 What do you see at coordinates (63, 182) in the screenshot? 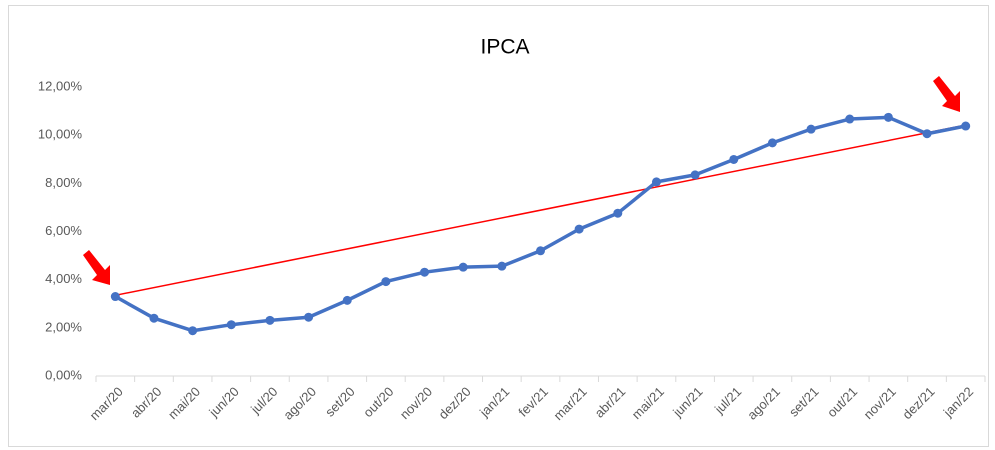
I see `y-tick-label: 8,00%` at bounding box center [63, 182].